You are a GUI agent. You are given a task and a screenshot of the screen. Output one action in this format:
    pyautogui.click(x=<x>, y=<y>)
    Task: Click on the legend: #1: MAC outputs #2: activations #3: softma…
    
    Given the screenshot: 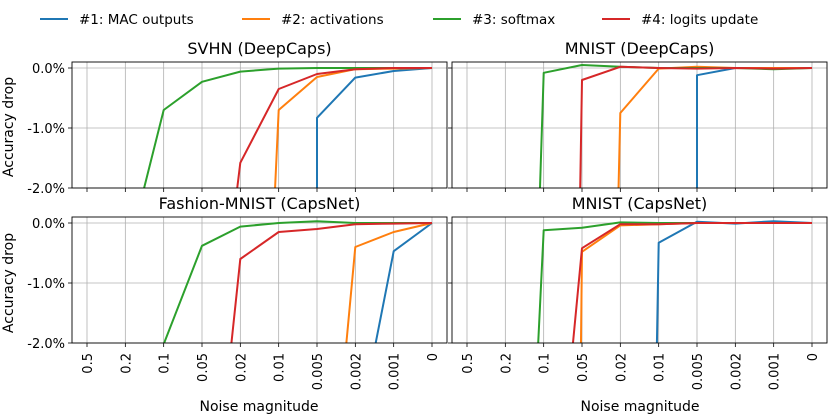 What is the action you would take?
    pyautogui.click(x=399, y=20)
    